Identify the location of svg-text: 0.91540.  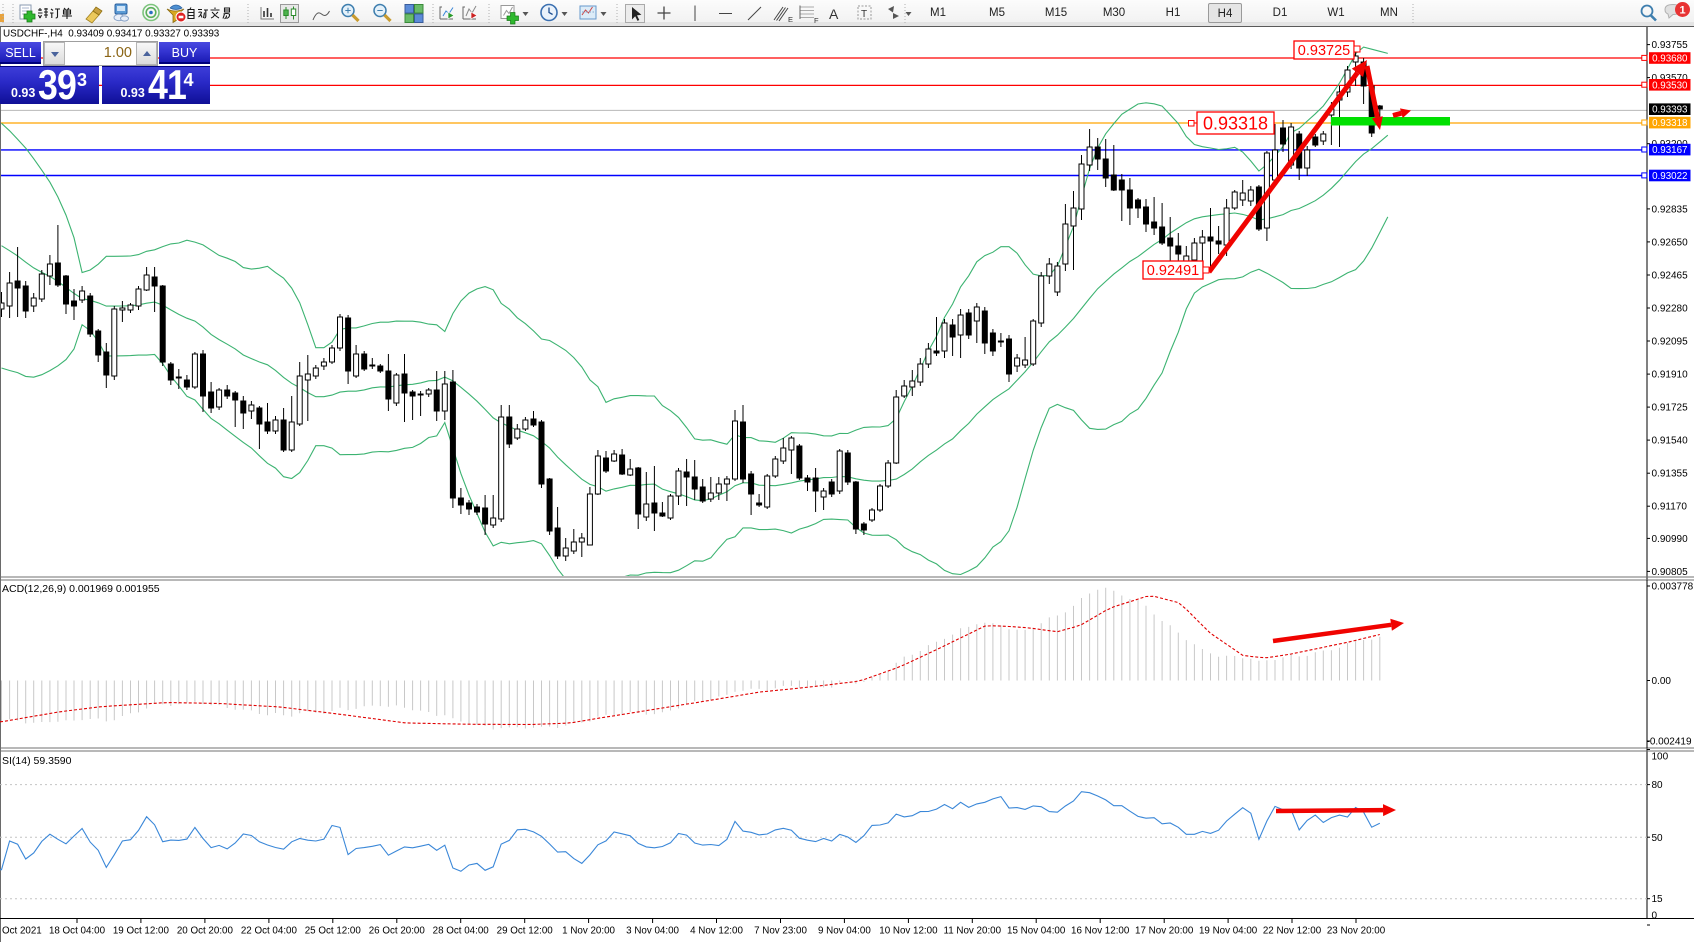
(1670, 441).